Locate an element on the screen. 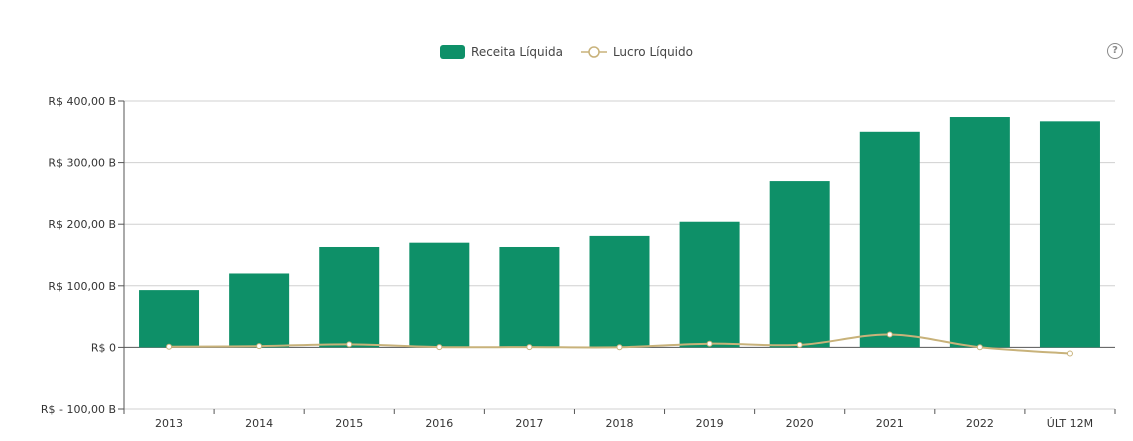 The width and height of the screenshot is (1133, 441). legend-line-swatch-icon is located at coordinates (593, 52).